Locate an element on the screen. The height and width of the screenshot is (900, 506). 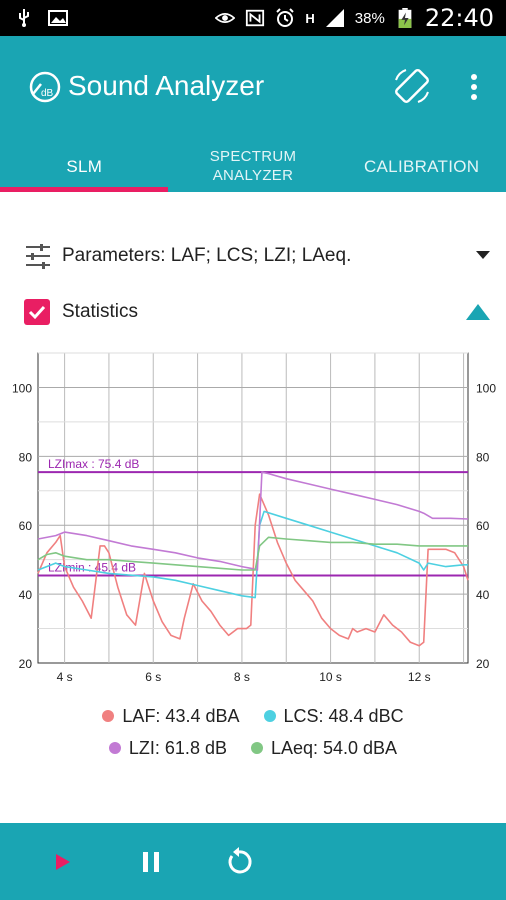
tab-spectrum-analyzer-label: SPECTRUM ANALYZER is located at coordinates (253, 166).